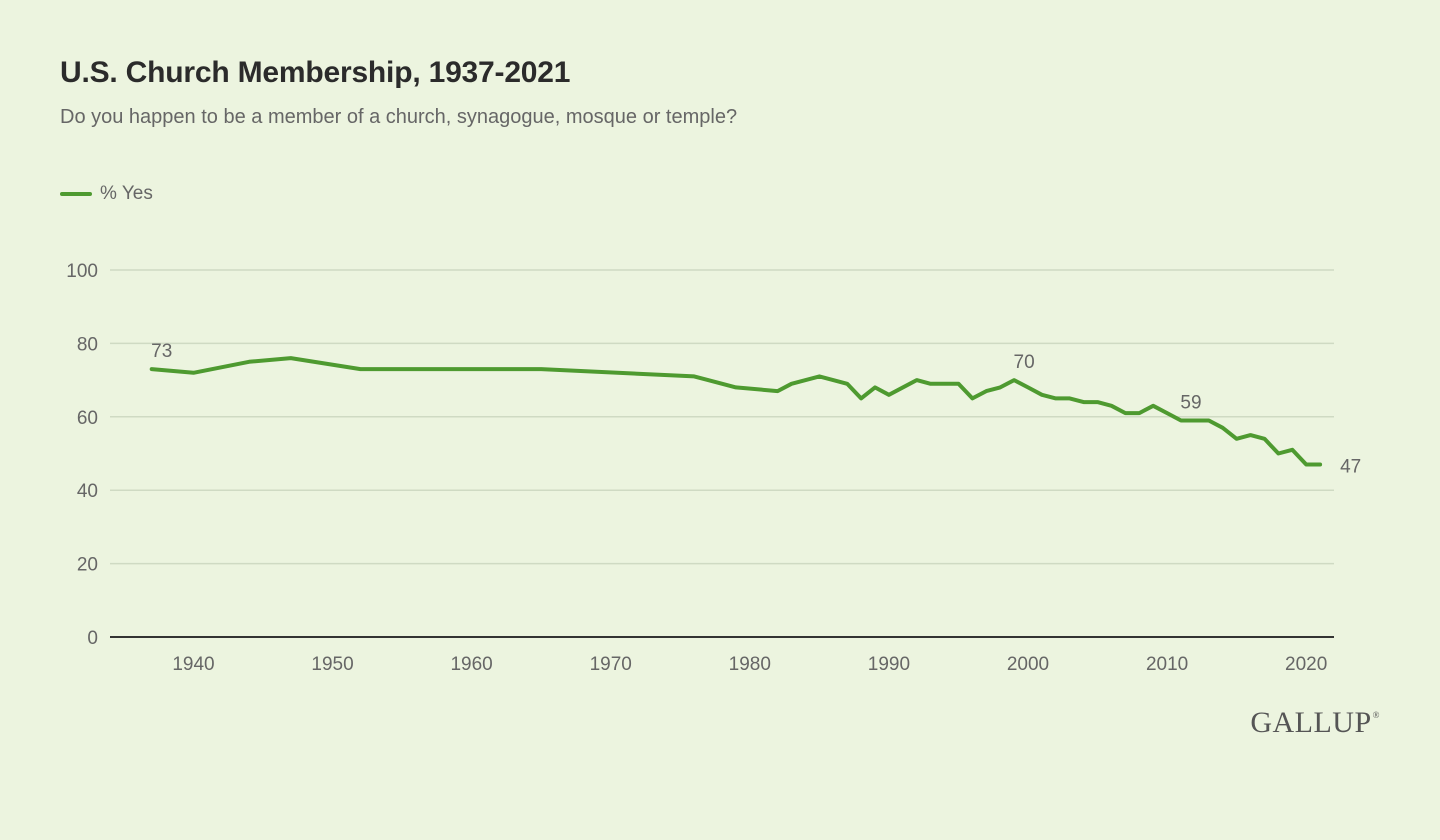  I want to click on x-tick-label: 1990, so click(889, 664).